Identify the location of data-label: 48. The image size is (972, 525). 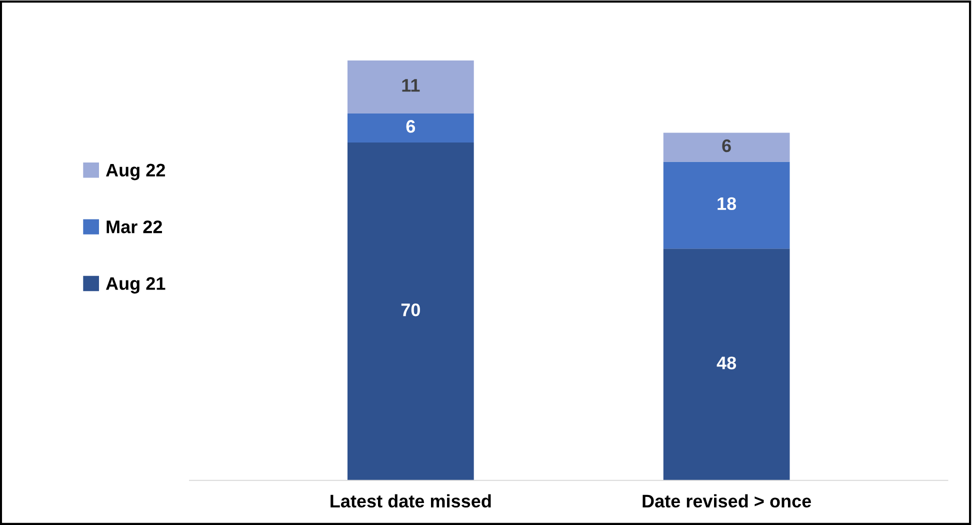
(726, 363).